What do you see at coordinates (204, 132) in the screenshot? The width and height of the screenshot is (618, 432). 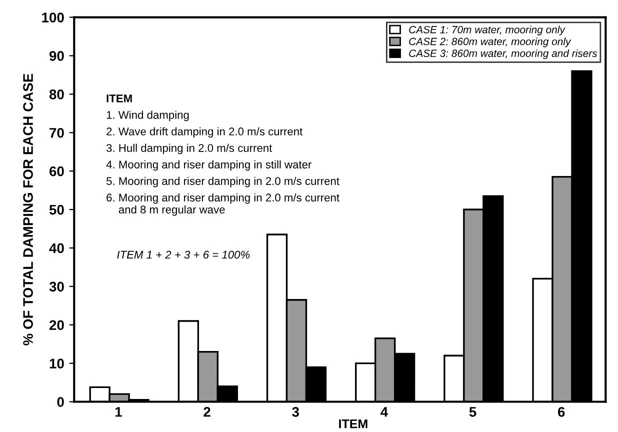 I see `annotation: 2. Wave drift damping in 2.0 m/s current` at bounding box center [204, 132].